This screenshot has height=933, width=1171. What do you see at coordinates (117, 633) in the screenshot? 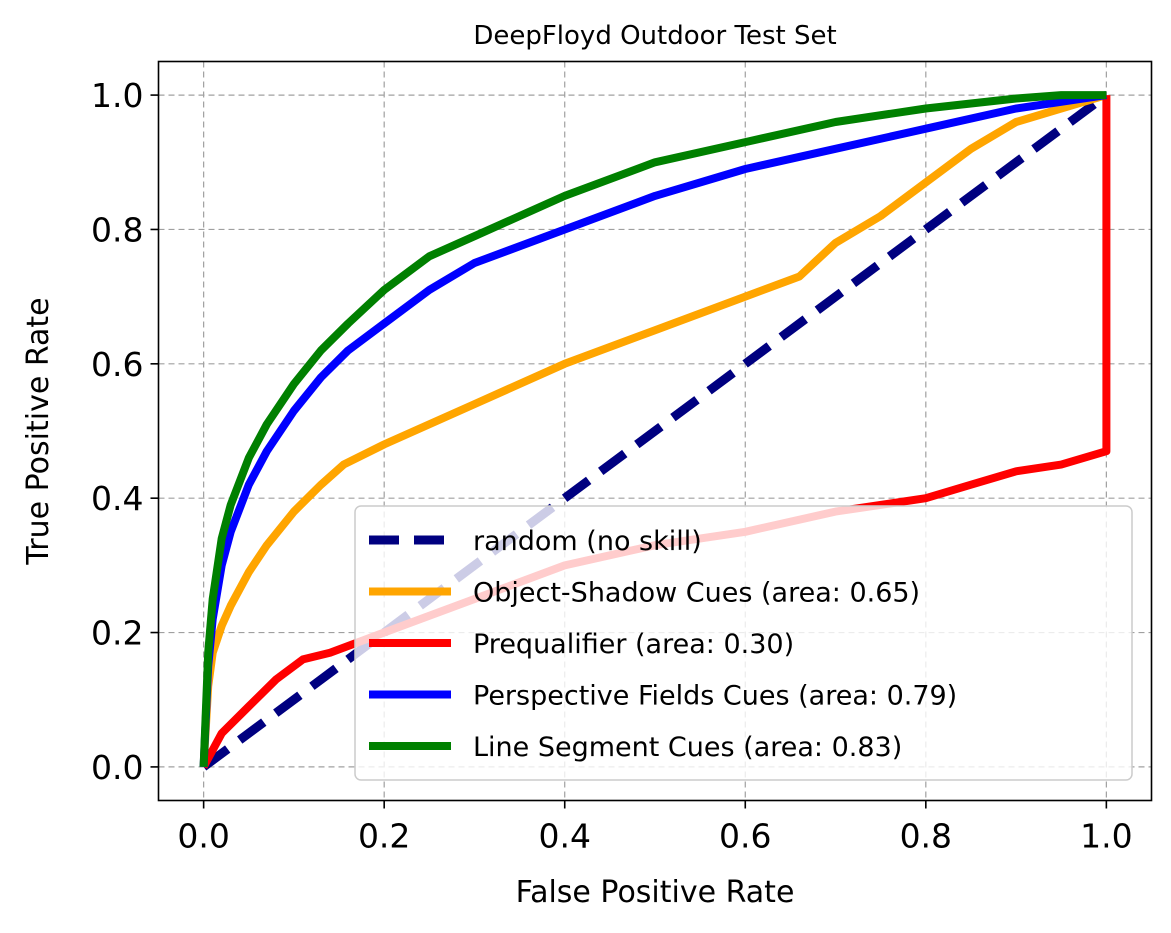
I see `y-tick-label-1: 0.2` at bounding box center [117, 633].